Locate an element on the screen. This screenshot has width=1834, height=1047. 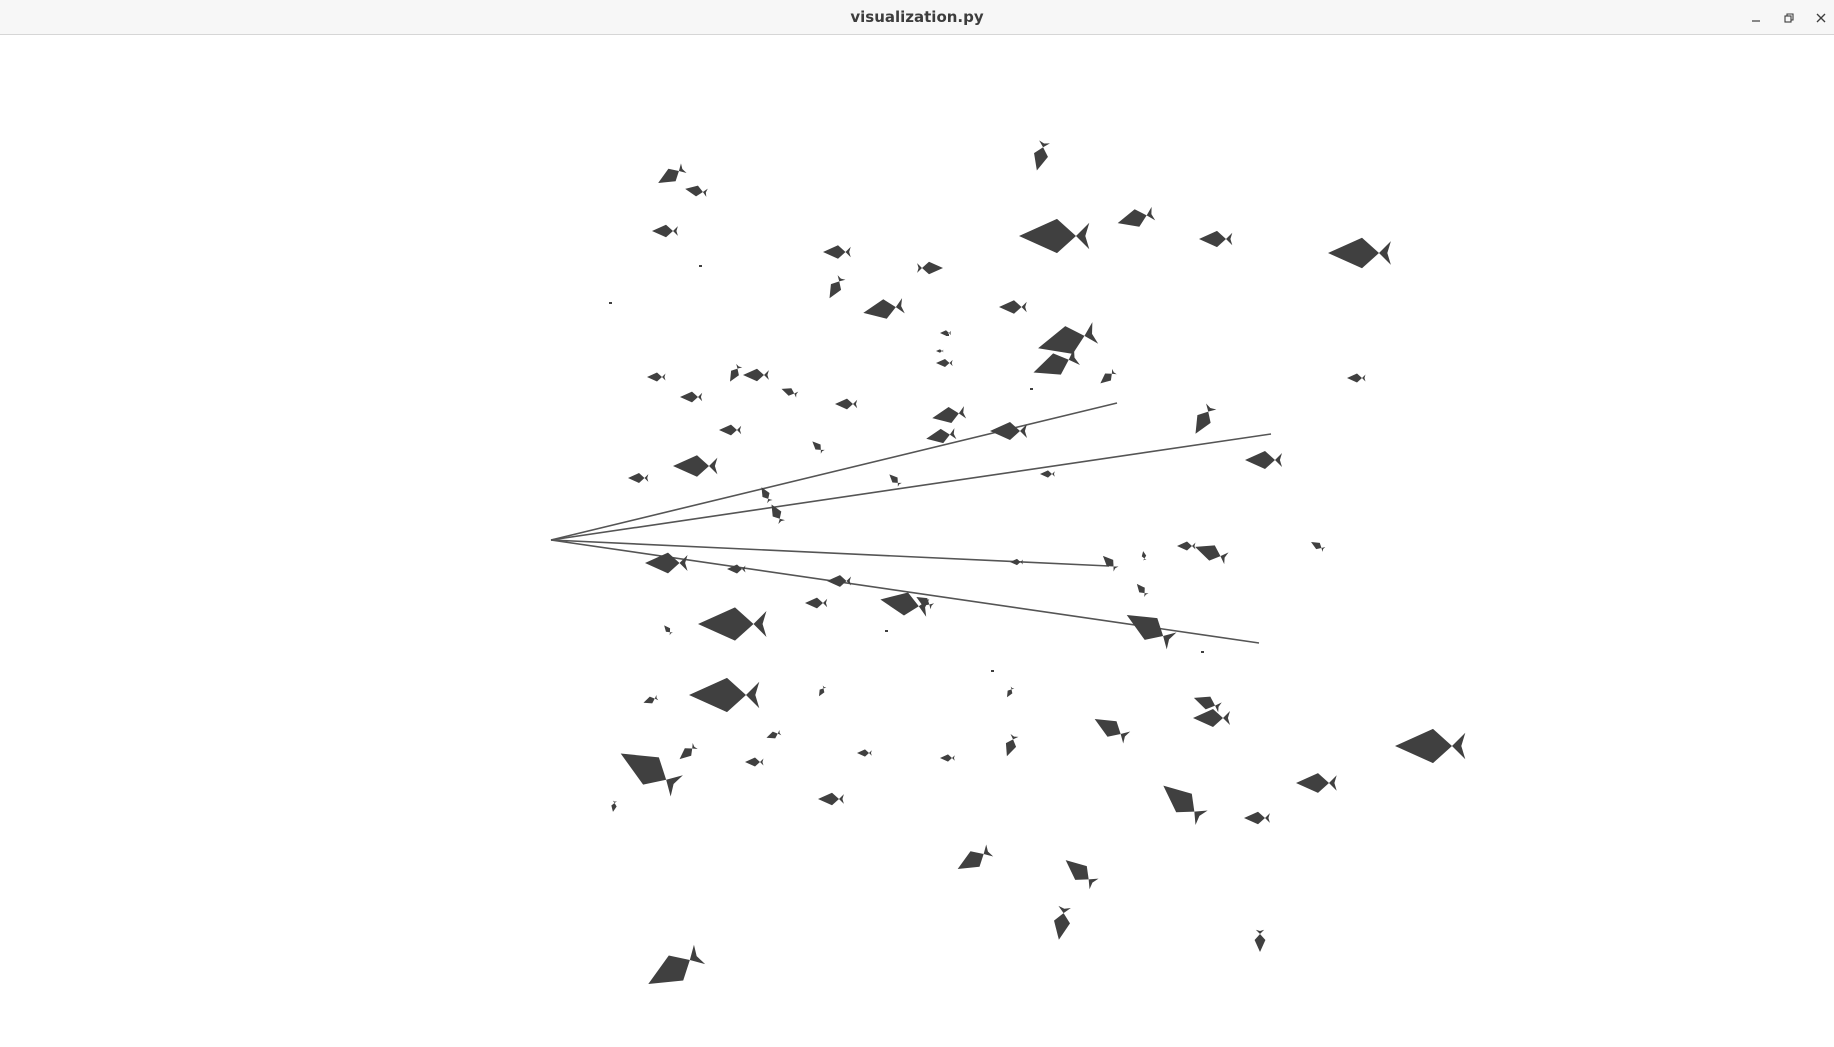
close-button is located at coordinates (1821, 18).